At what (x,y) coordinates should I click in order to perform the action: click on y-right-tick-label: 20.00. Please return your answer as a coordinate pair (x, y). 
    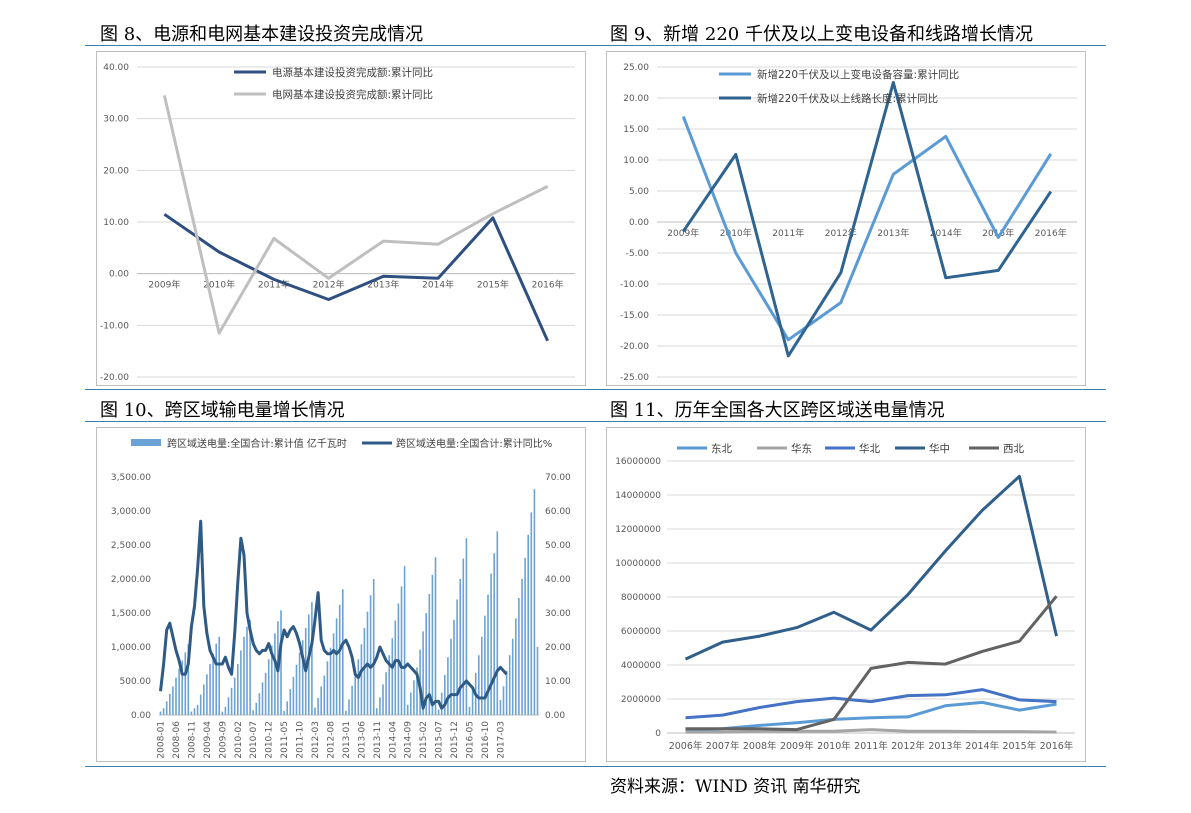
    Looking at the image, I should click on (558, 648).